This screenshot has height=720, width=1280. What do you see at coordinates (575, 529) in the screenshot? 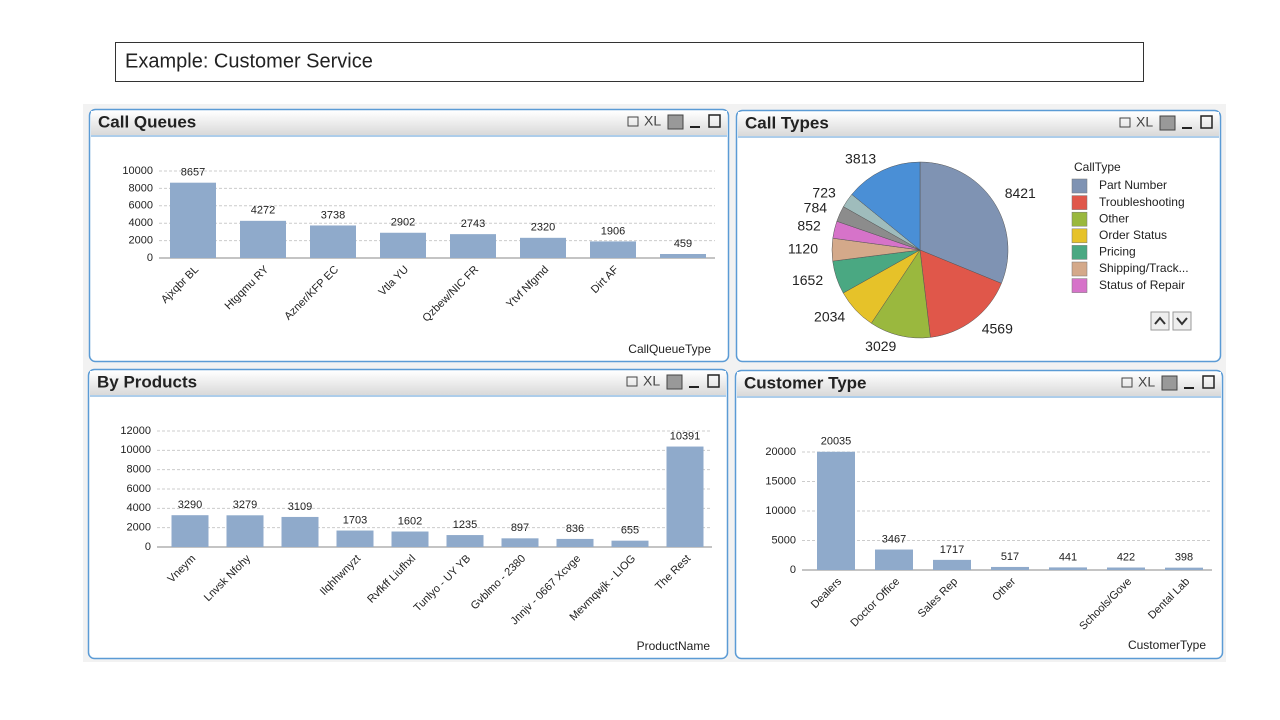
I see `value-label: 836` at bounding box center [575, 529].